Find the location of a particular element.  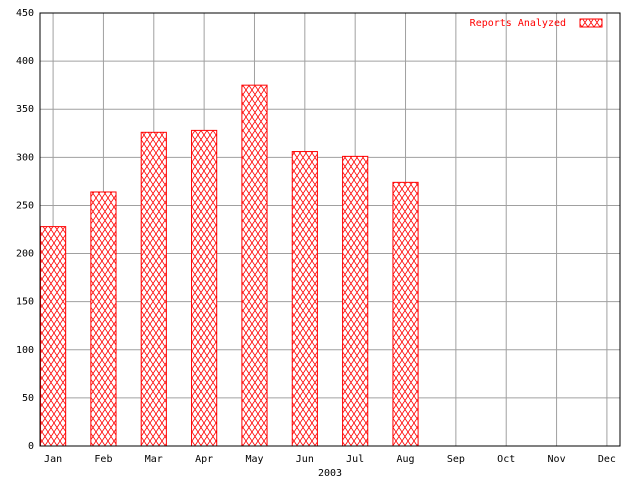

x-tick-label: May is located at coordinates (254, 459).